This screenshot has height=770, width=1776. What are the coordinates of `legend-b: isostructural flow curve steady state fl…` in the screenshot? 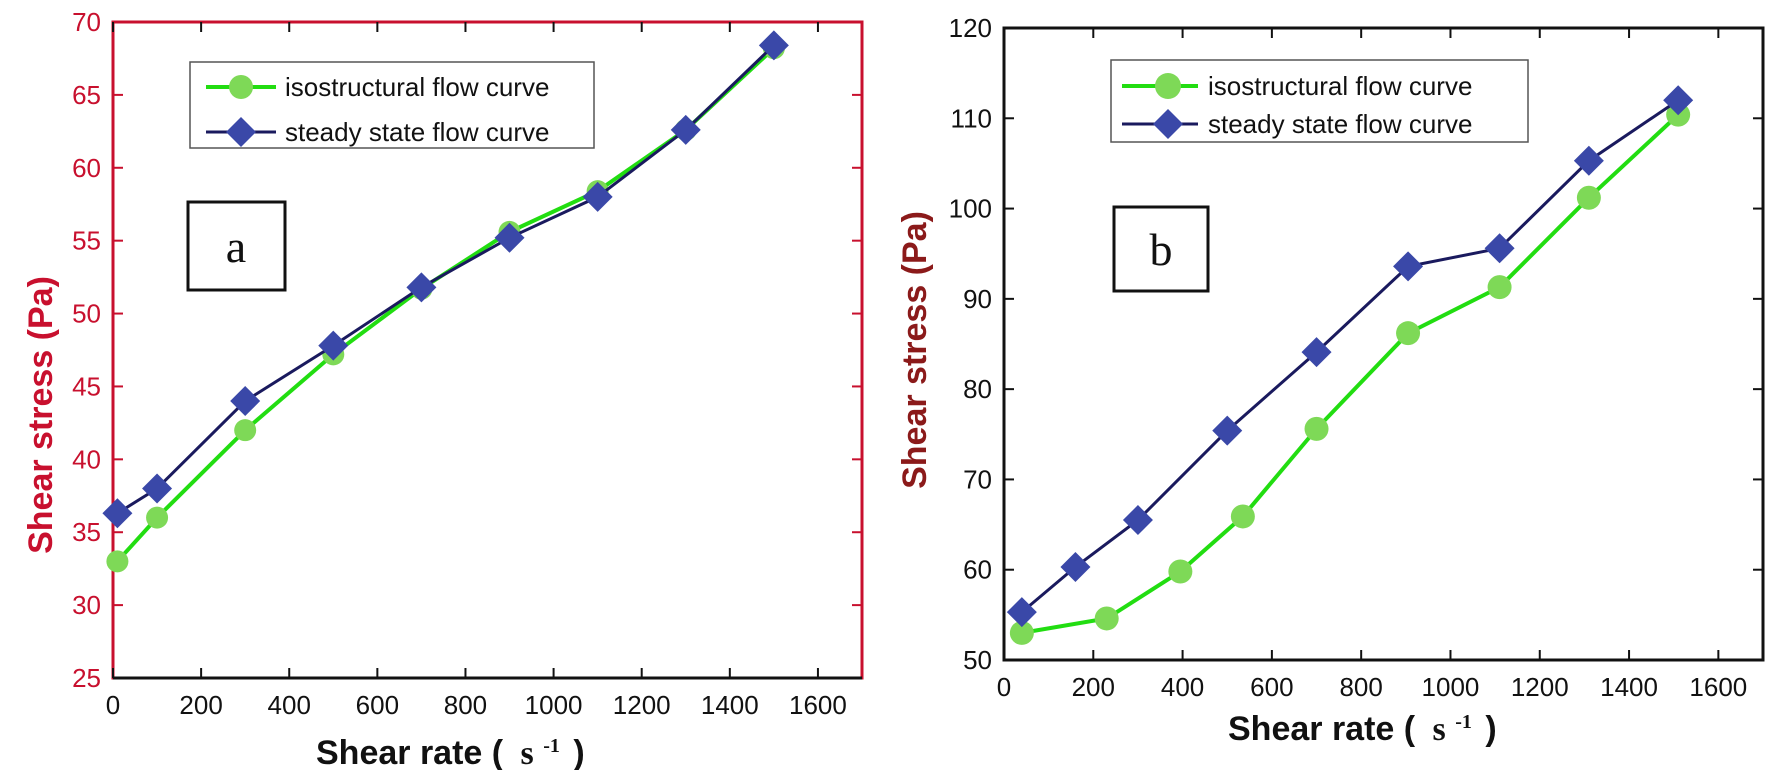 It's located at (1319, 101).